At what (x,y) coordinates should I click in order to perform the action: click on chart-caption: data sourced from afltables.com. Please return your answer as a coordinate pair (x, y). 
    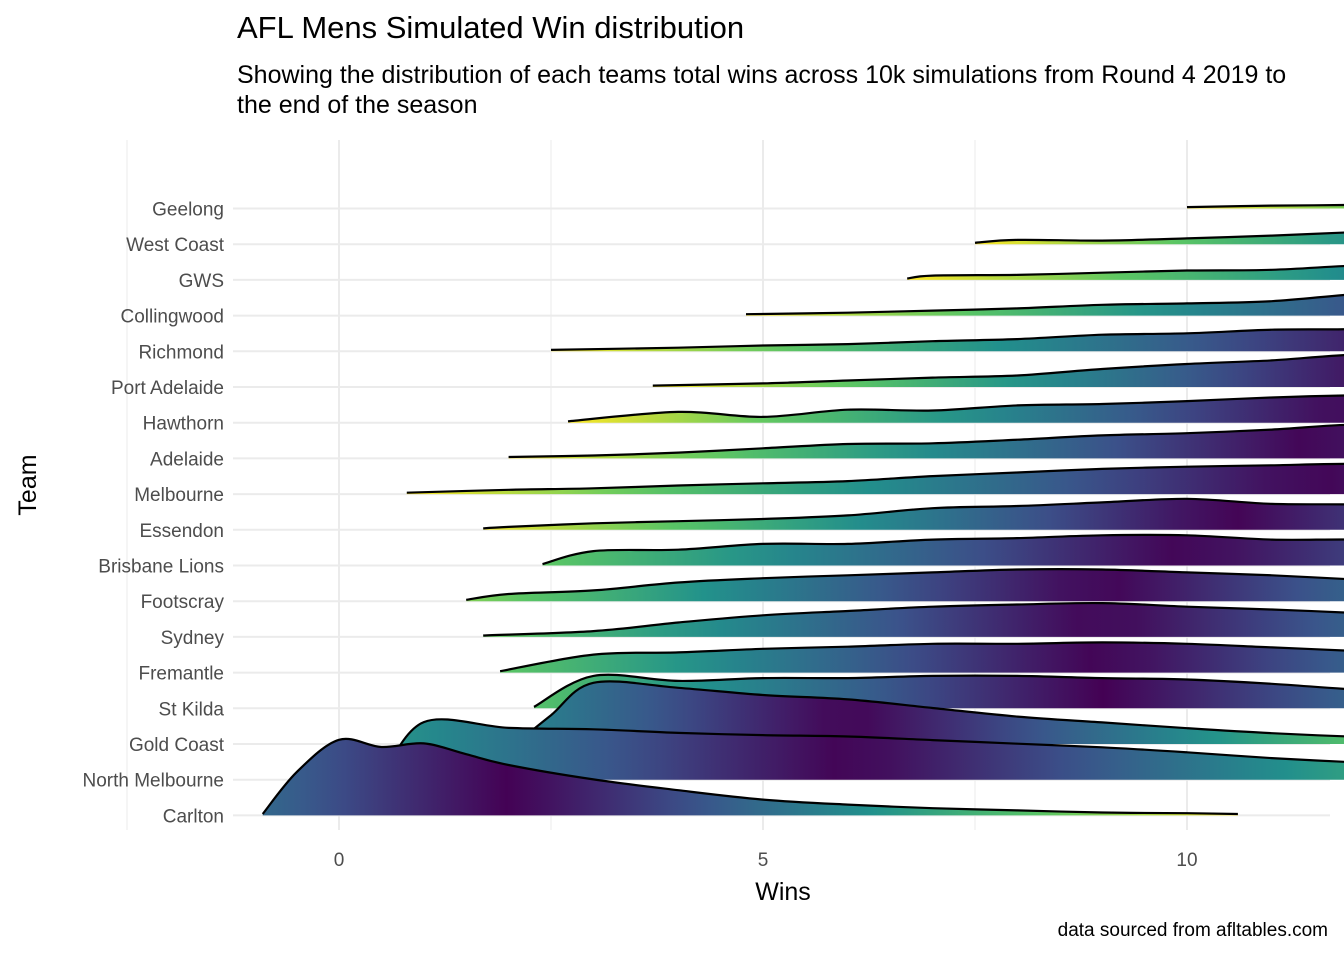
    Looking at the image, I should click on (1192, 930).